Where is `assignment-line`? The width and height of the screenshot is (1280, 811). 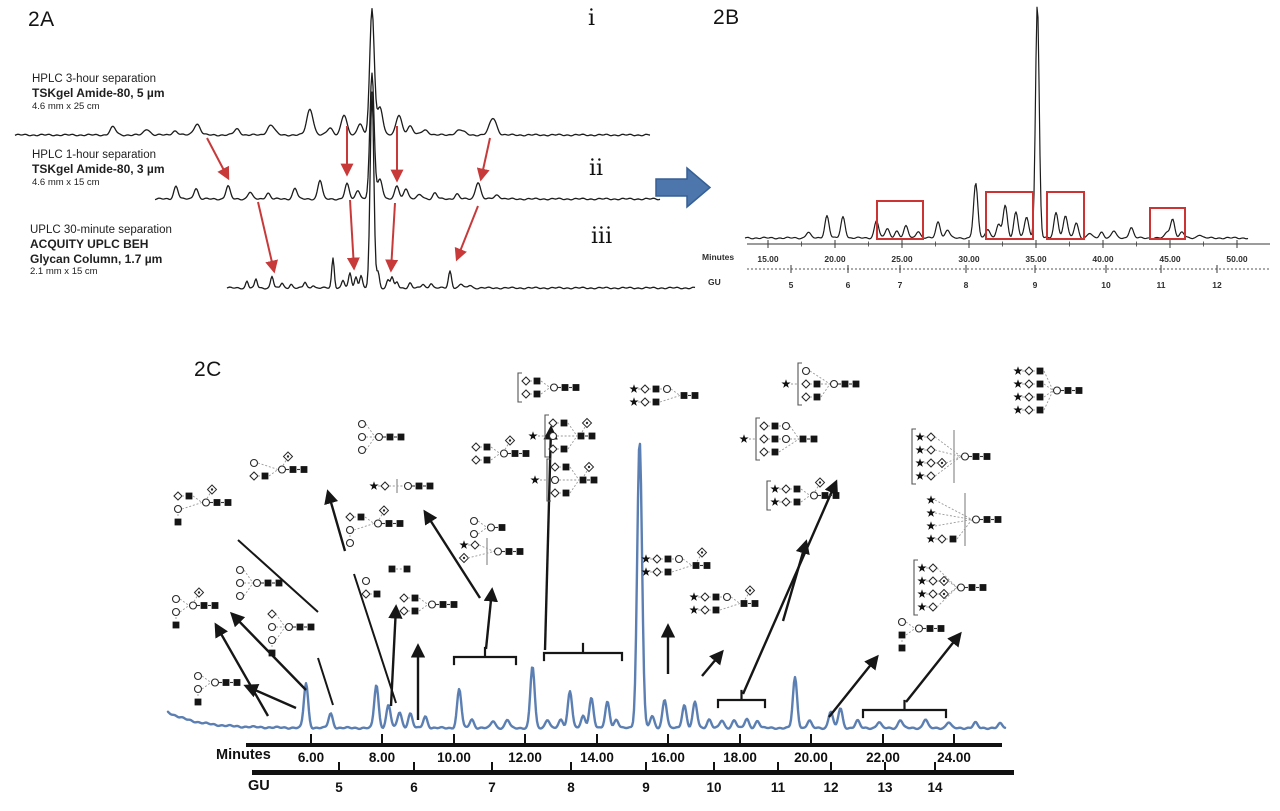 assignment-line is located at coordinates (278, 576).